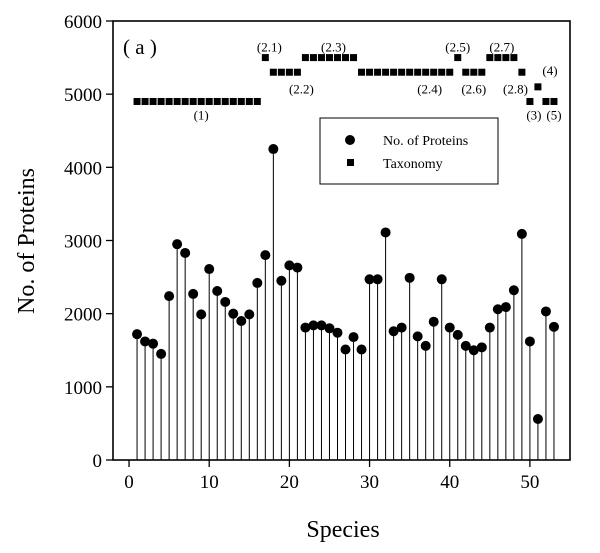 This screenshot has width=600, height=553. What do you see at coordinates (88, 242) in the screenshot?
I see `y-axis: 0 1000 2000 3000 4000 5000 6000` at bounding box center [88, 242].